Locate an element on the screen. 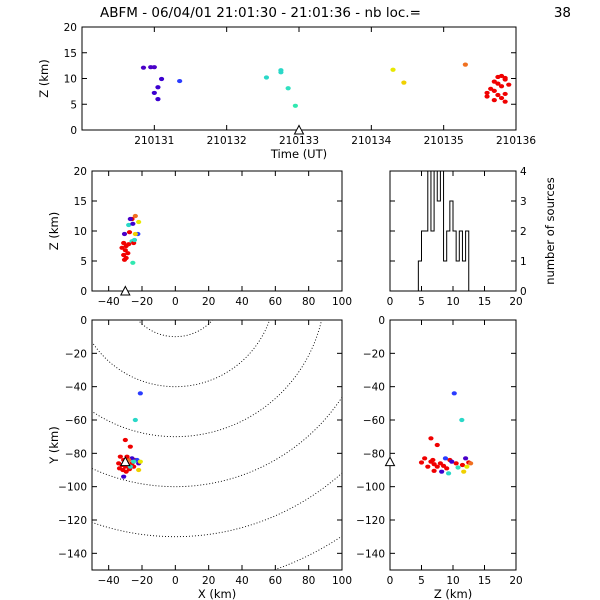 The height and width of the screenshot is (600, 600). y-tick-label: −100 is located at coordinates (72, 488).